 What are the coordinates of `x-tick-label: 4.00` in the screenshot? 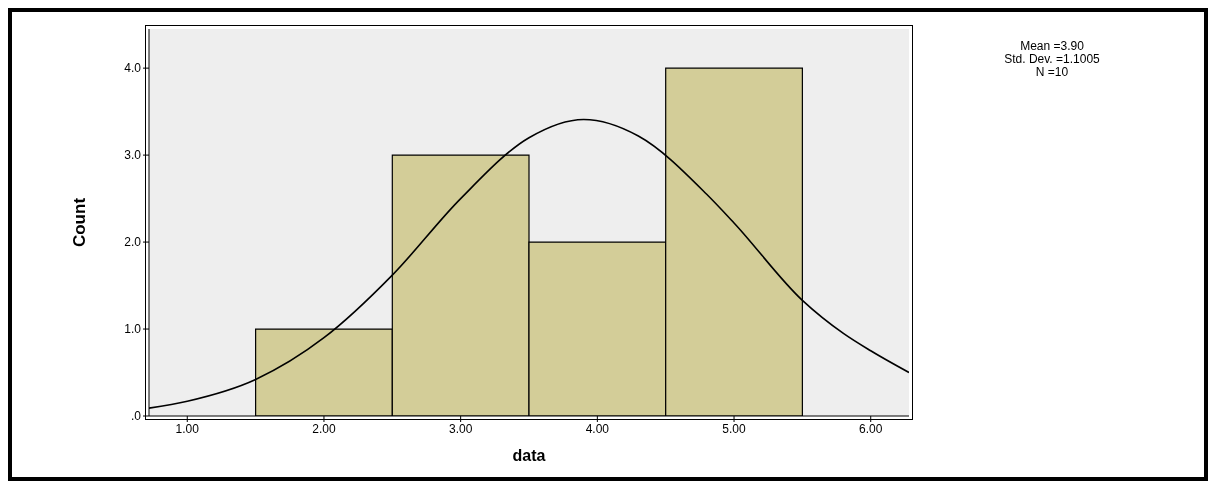 It's located at (597, 428).